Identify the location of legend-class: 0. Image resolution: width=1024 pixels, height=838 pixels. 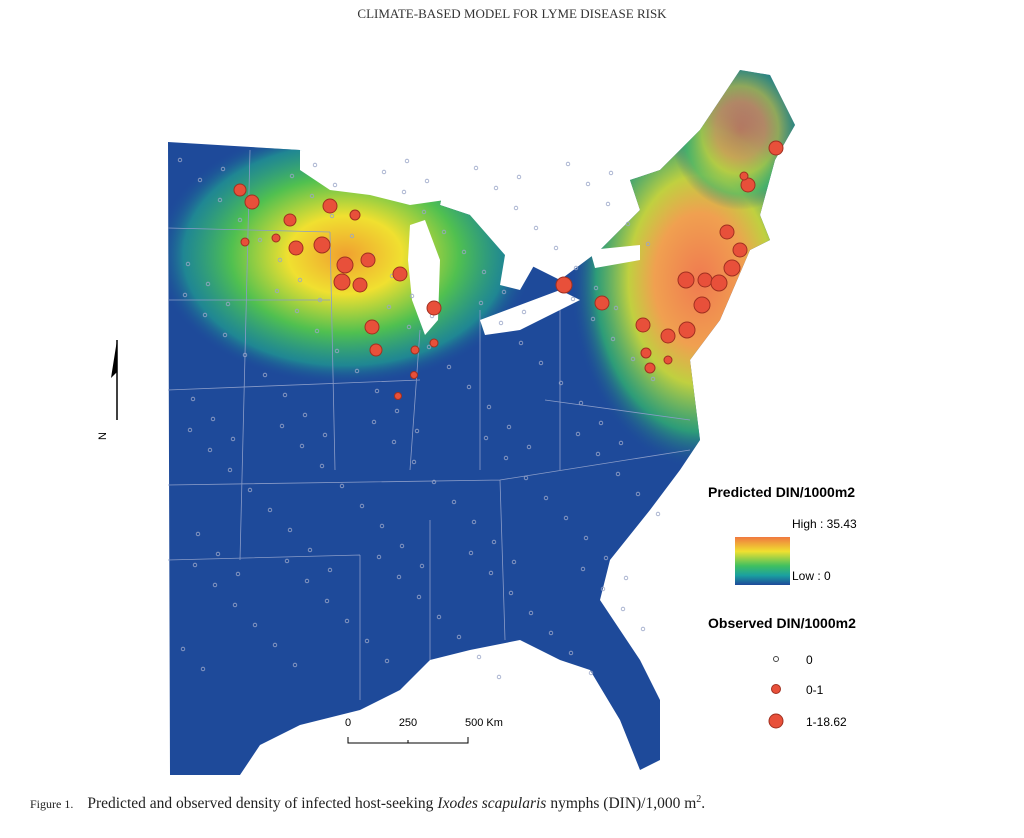
(809, 660).